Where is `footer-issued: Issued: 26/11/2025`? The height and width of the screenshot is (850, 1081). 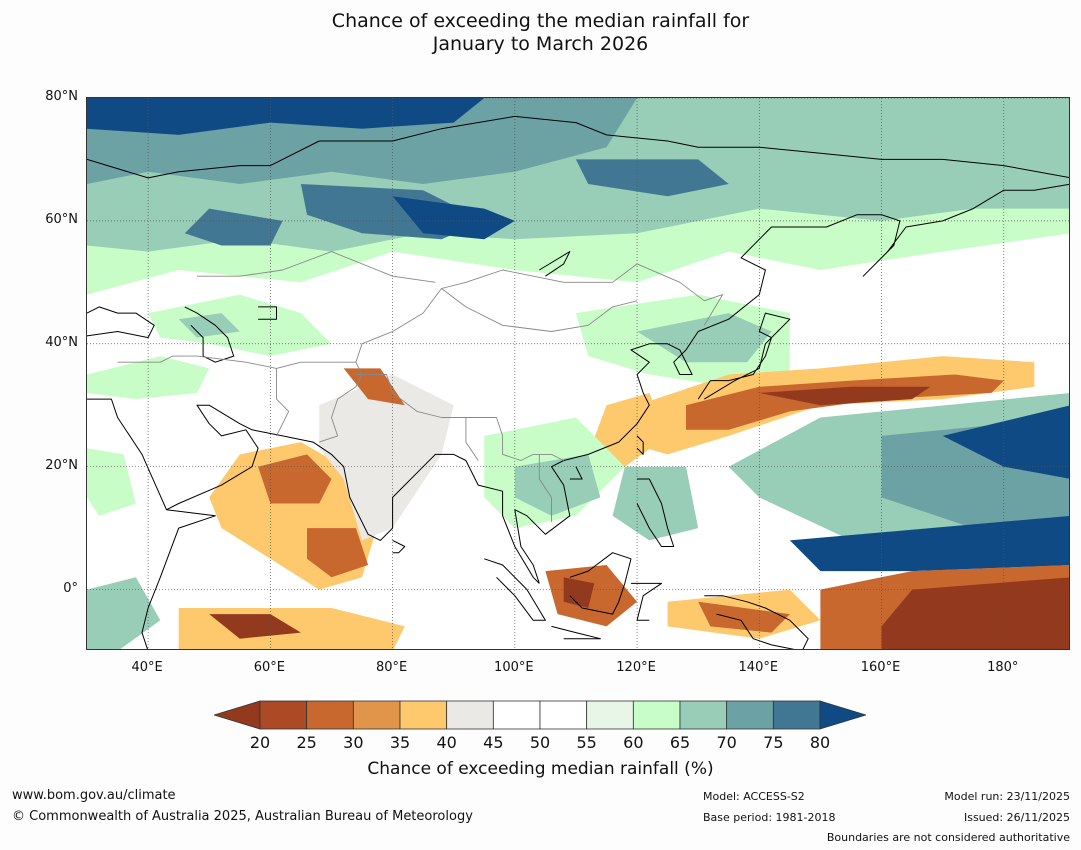 footer-issued: Issued: 26/11/2025 is located at coordinates (1016, 817).